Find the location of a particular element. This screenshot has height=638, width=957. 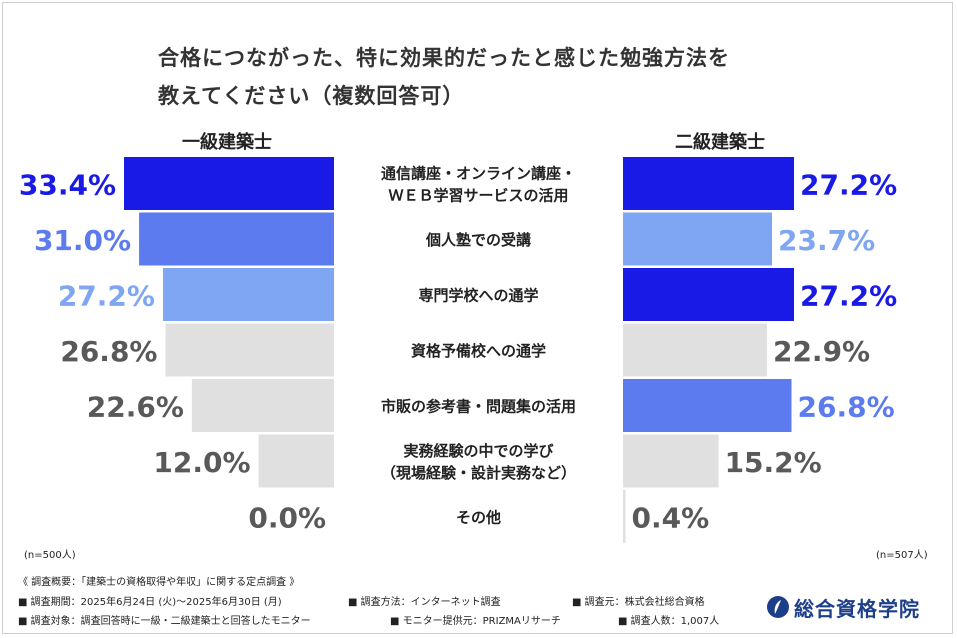

left-value-label: 0.0% is located at coordinates (287, 518).